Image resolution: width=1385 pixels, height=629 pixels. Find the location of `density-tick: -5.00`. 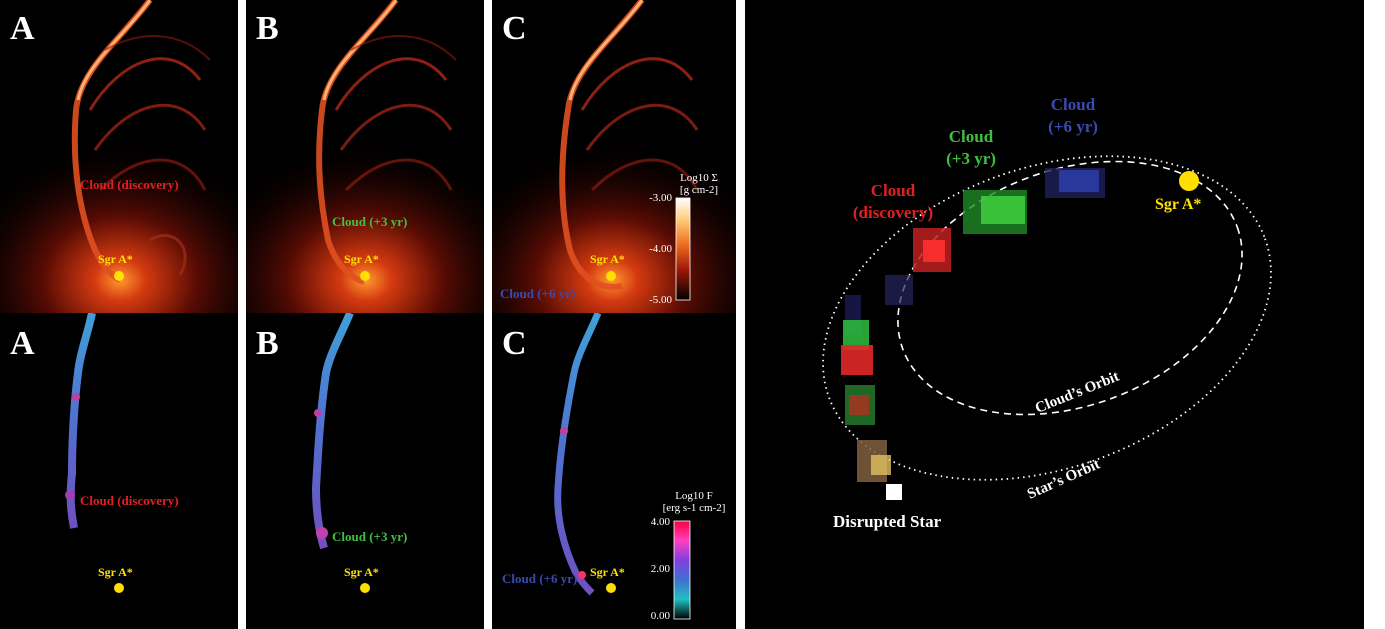

density-tick: -5.00 is located at coordinates (660, 300).